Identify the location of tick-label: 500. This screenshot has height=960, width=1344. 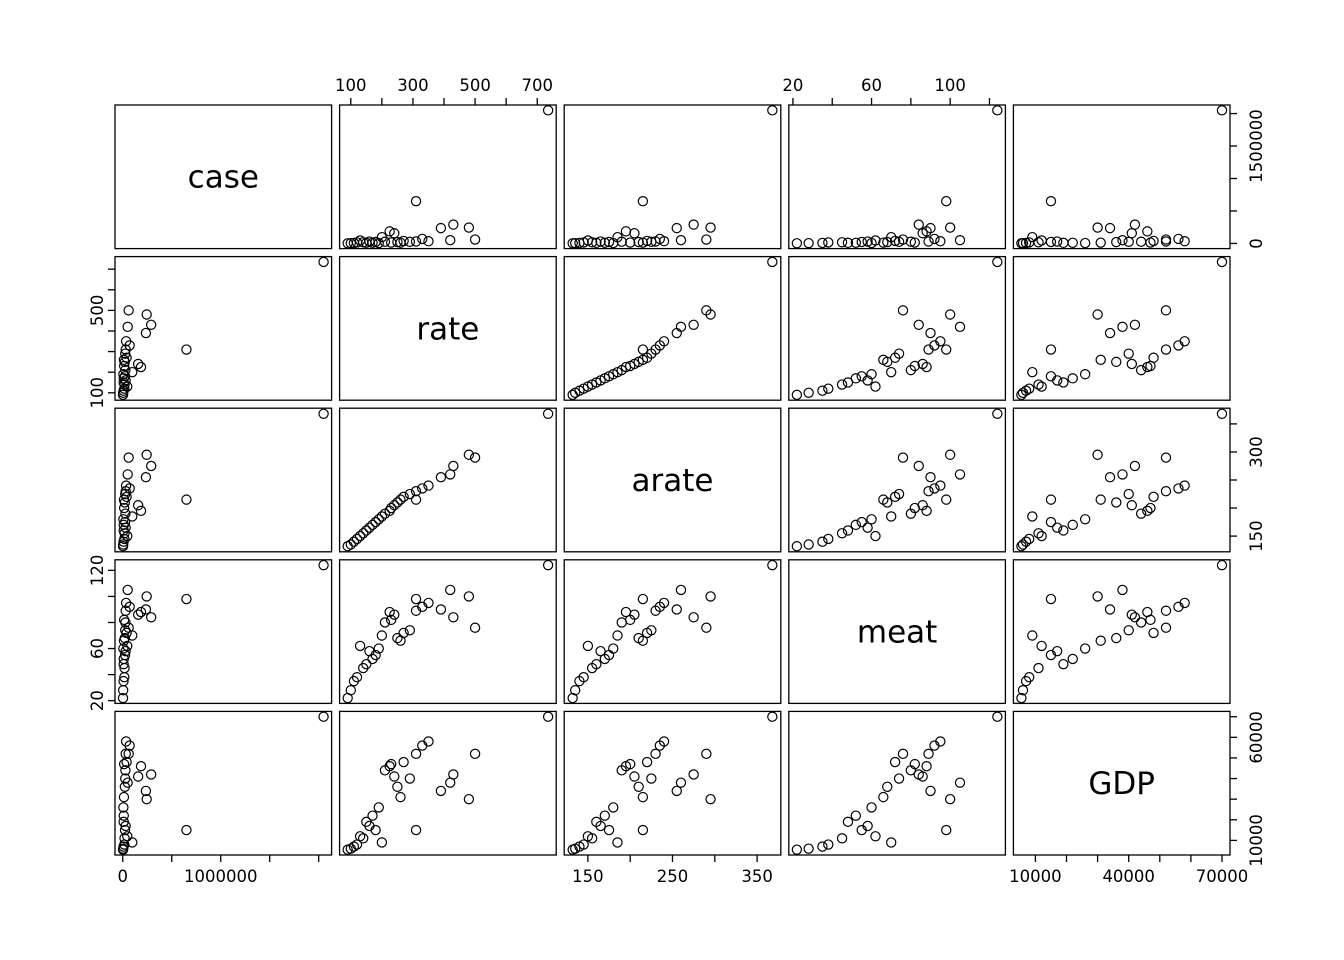
(475, 85).